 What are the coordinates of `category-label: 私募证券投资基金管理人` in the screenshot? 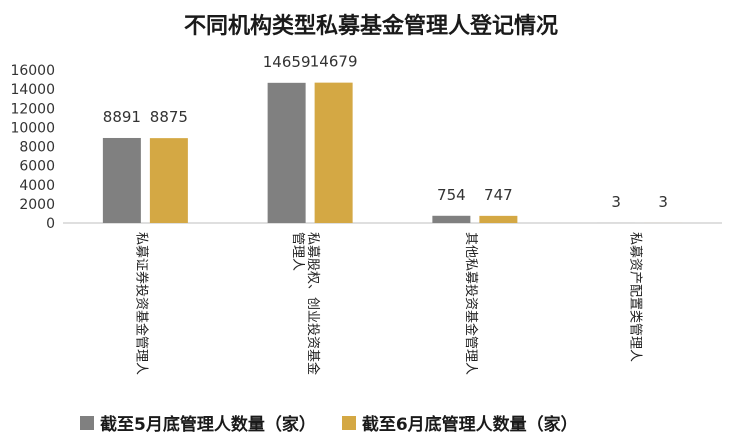 It's located at (141, 303).